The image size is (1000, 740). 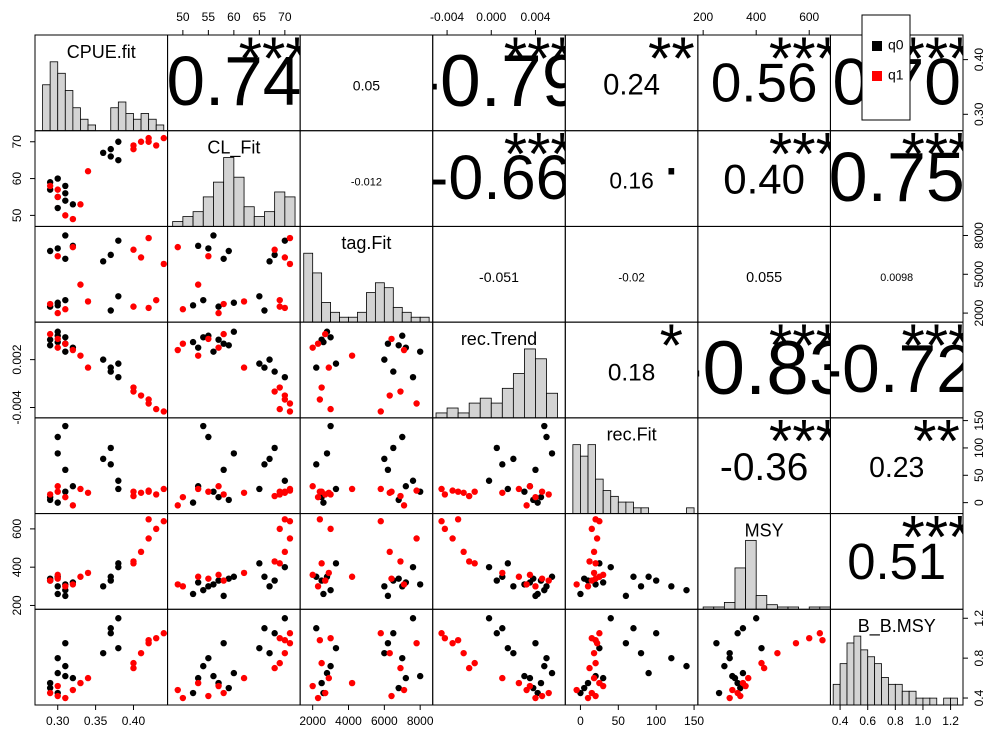 I want to click on correlation: -0.02, so click(x=631, y=277).